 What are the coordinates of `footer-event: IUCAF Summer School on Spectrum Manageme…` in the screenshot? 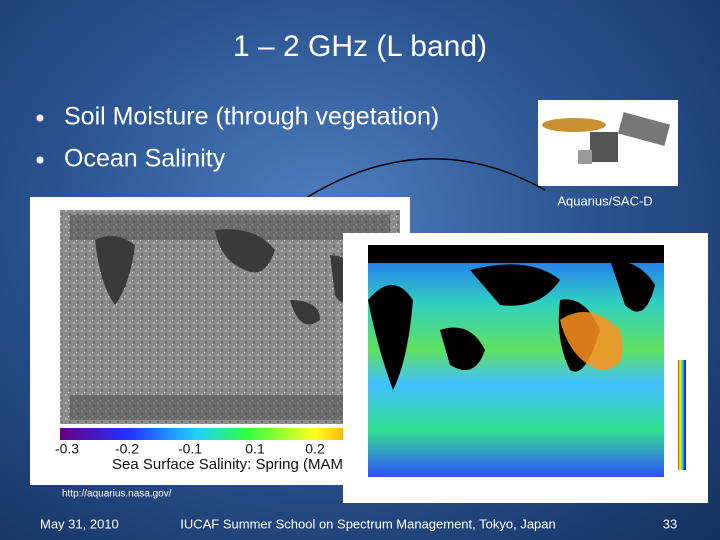 It's located at (368, 523).